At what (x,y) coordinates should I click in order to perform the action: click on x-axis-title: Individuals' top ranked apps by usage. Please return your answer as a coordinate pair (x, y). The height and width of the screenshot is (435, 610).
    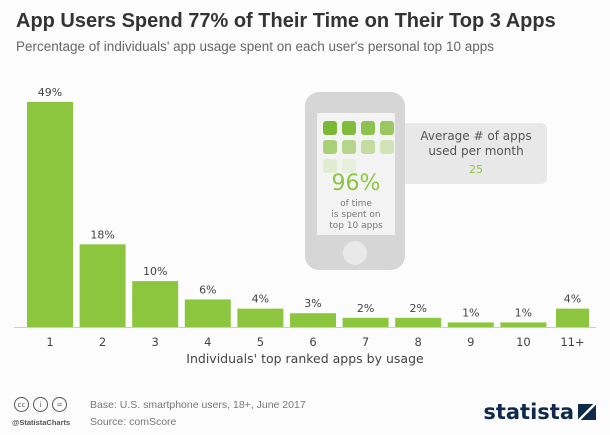
    Looking at the image, I should click on (305, 358).